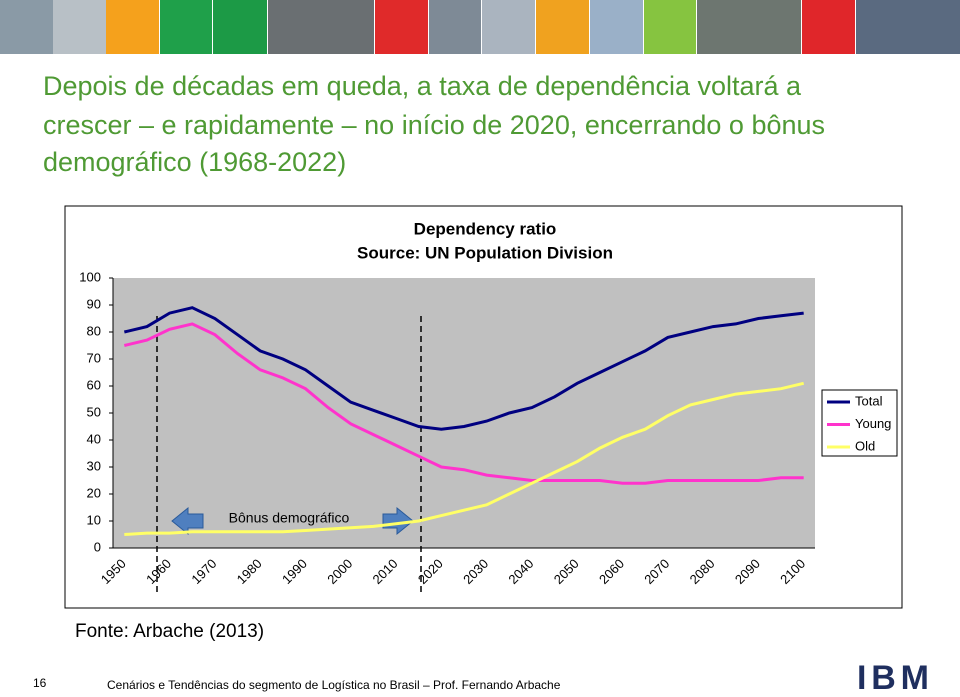 The image size is (960, 697). Describe the element at coordinates (90, 276) in the screenshot. I see `y-tick-label: 100` at that location.